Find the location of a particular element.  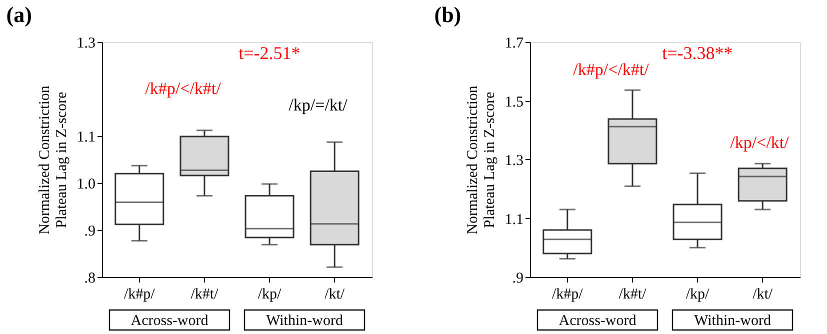

annotation: t=-3.38** is located at coordinates (697, 52).